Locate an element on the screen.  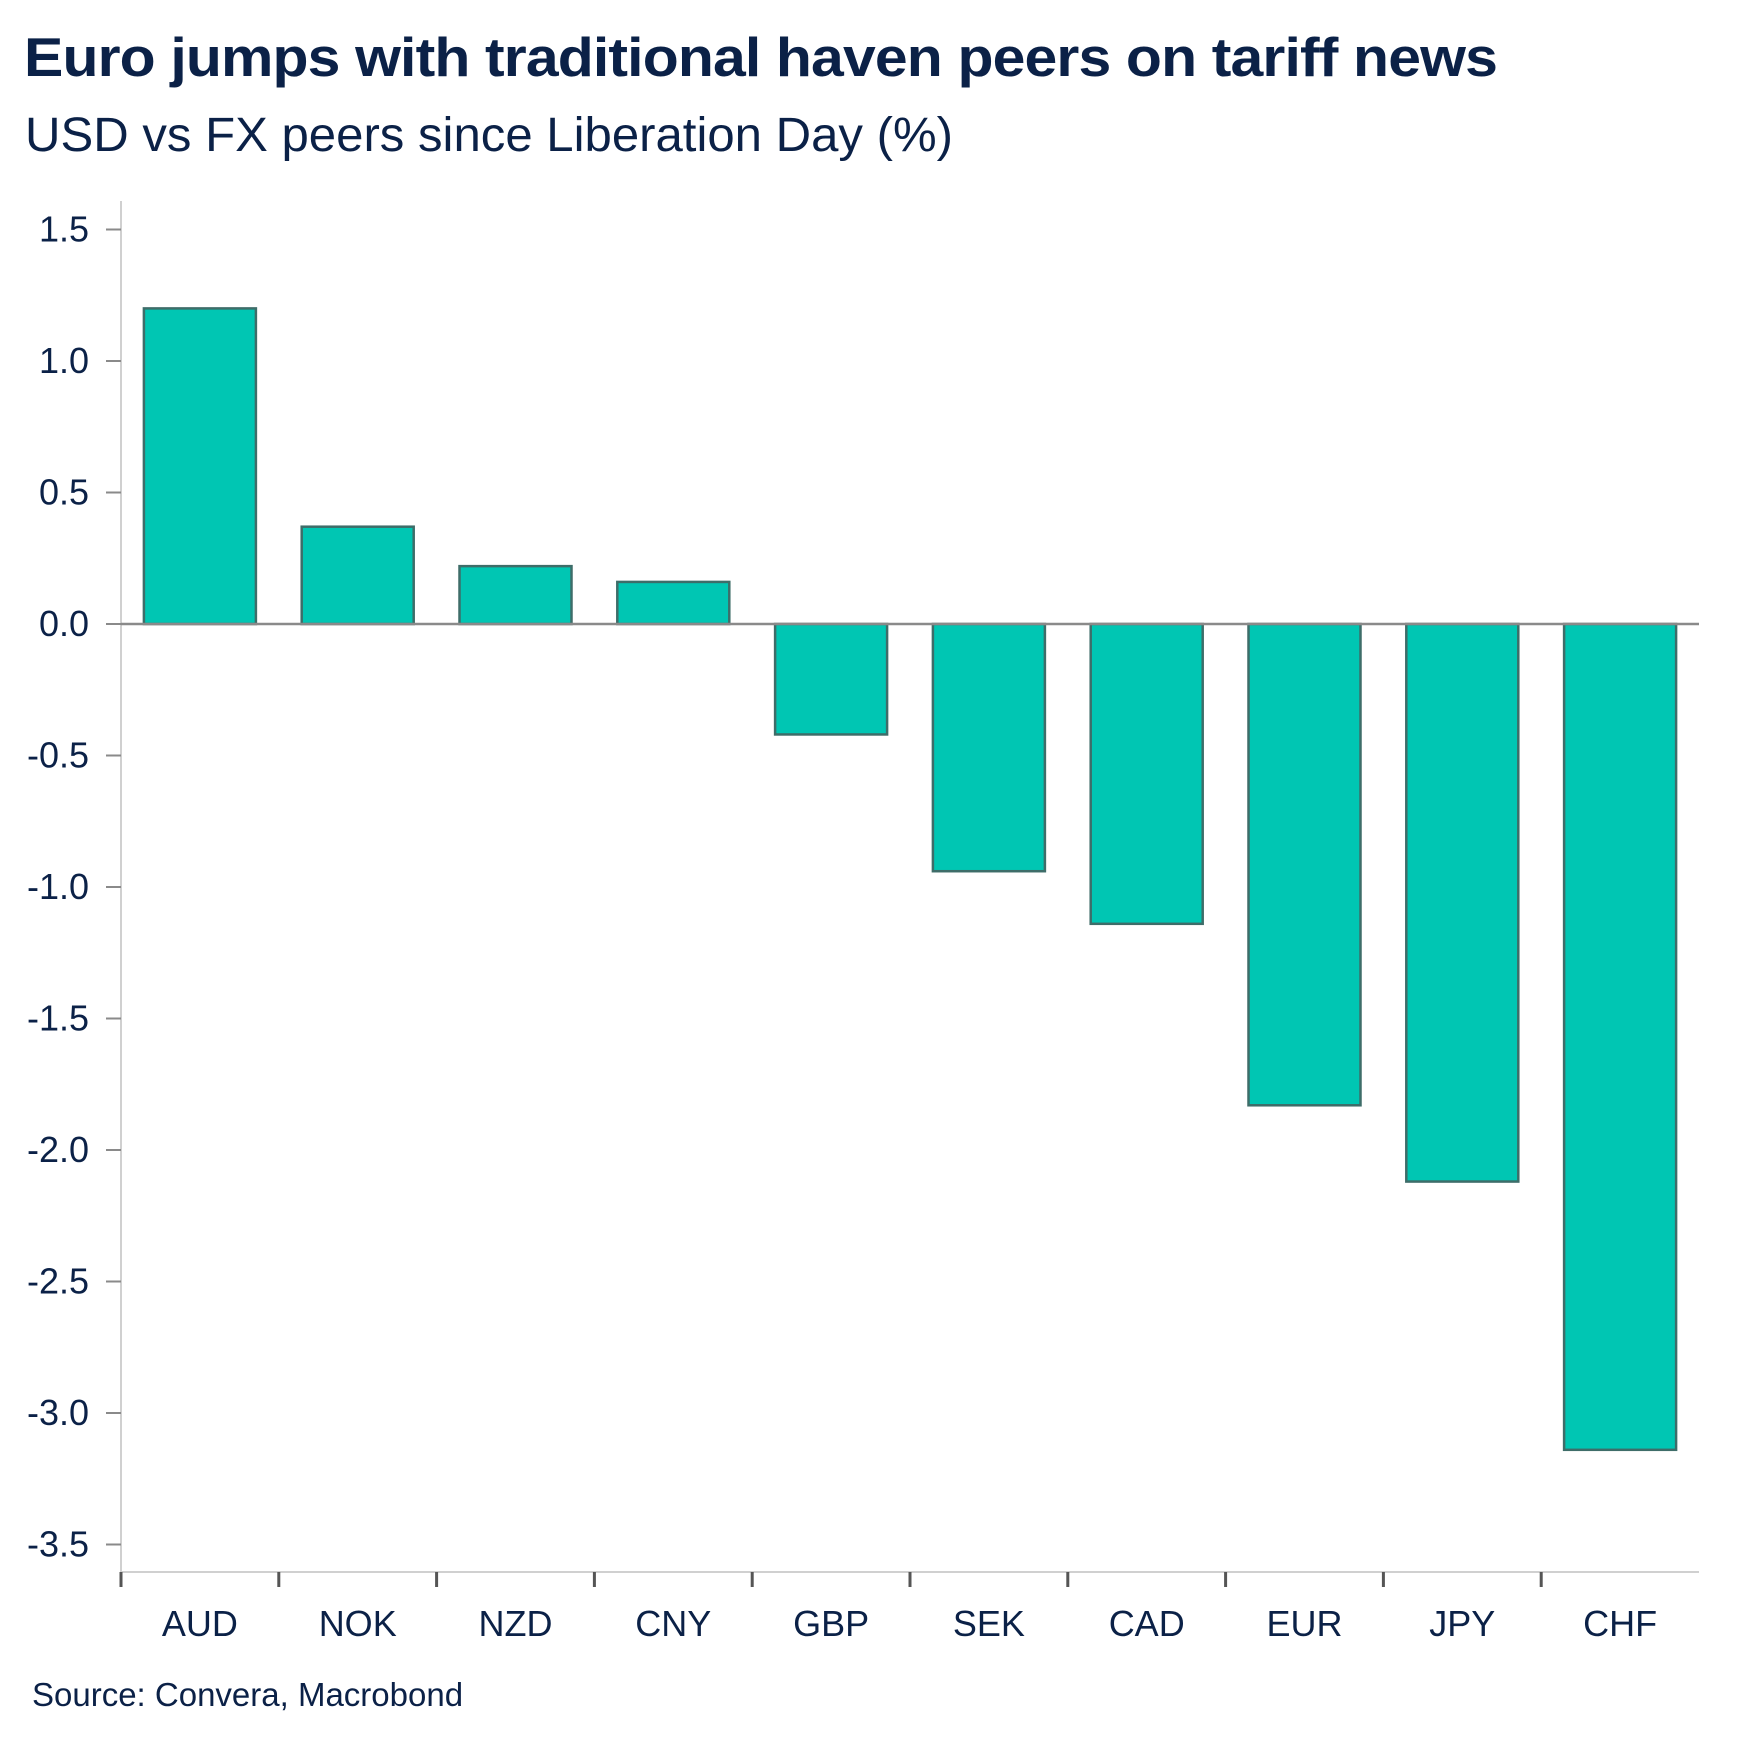
chart-subtitle: USD vs FX peers since Liberation Day (%) is located at coordinates (489, 135).